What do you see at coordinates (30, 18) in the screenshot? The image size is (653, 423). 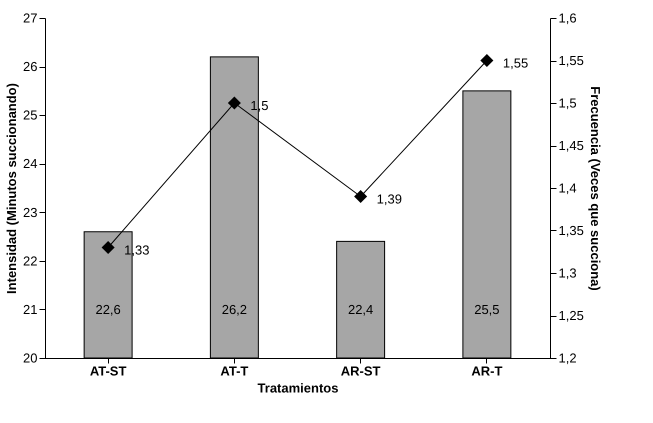 I see `y-tick-label: 27` at bounding box center [30, 18].